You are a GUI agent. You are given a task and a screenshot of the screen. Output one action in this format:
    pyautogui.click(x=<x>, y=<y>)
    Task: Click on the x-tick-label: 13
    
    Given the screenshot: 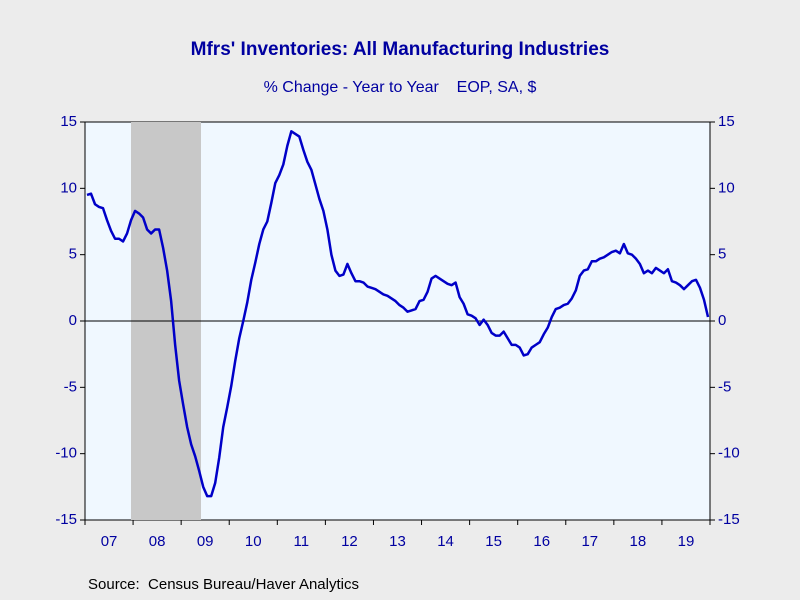 What is the action you would take?
    pyautogui.click(x=397, y=541)
    